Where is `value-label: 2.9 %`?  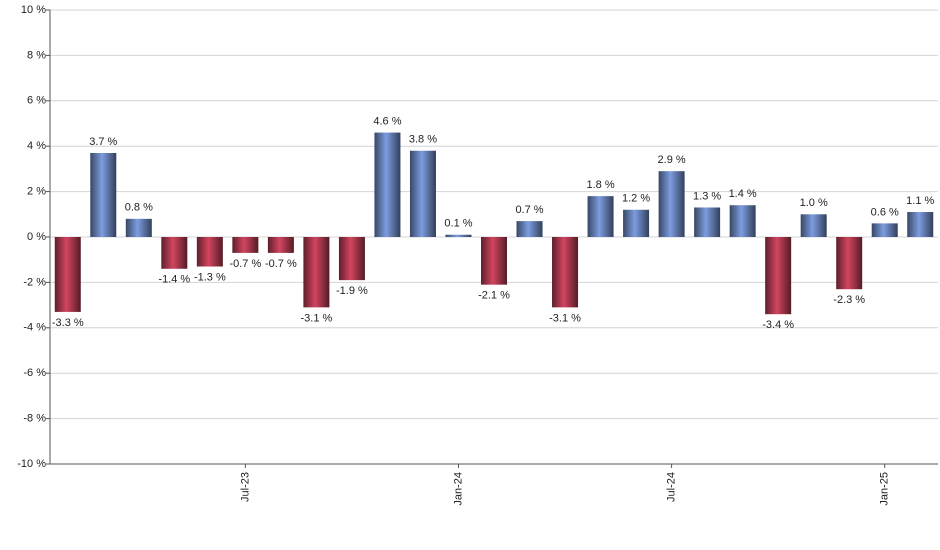
value-label: 2.9 % is located at coordinates (672, 160).